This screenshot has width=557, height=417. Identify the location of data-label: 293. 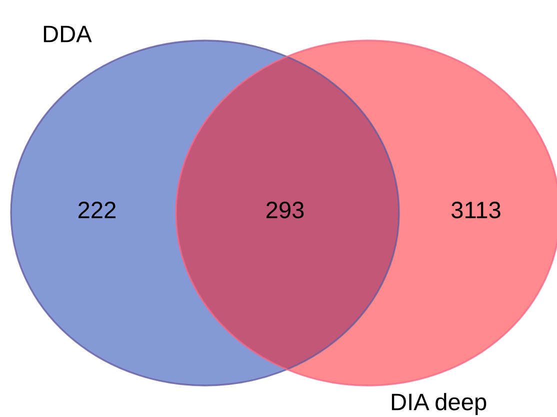
(285, 210).